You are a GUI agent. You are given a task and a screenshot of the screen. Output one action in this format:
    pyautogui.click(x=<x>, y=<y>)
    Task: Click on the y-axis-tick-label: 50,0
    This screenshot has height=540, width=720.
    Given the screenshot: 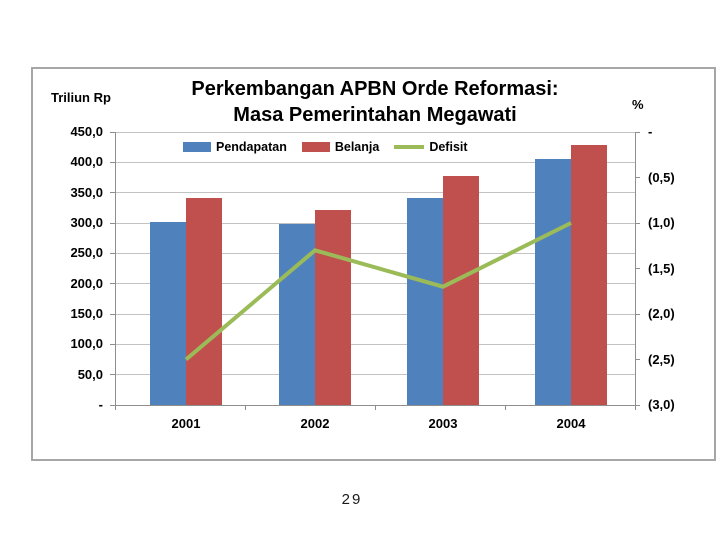 What is the action you would take?
    pyautogui.click(x=90, y=374)
    